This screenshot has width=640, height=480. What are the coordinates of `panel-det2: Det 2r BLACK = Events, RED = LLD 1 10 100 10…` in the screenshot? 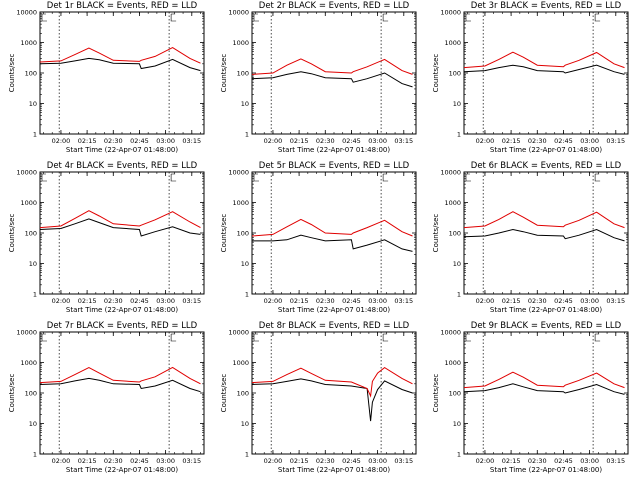 It's located at (318, 77).